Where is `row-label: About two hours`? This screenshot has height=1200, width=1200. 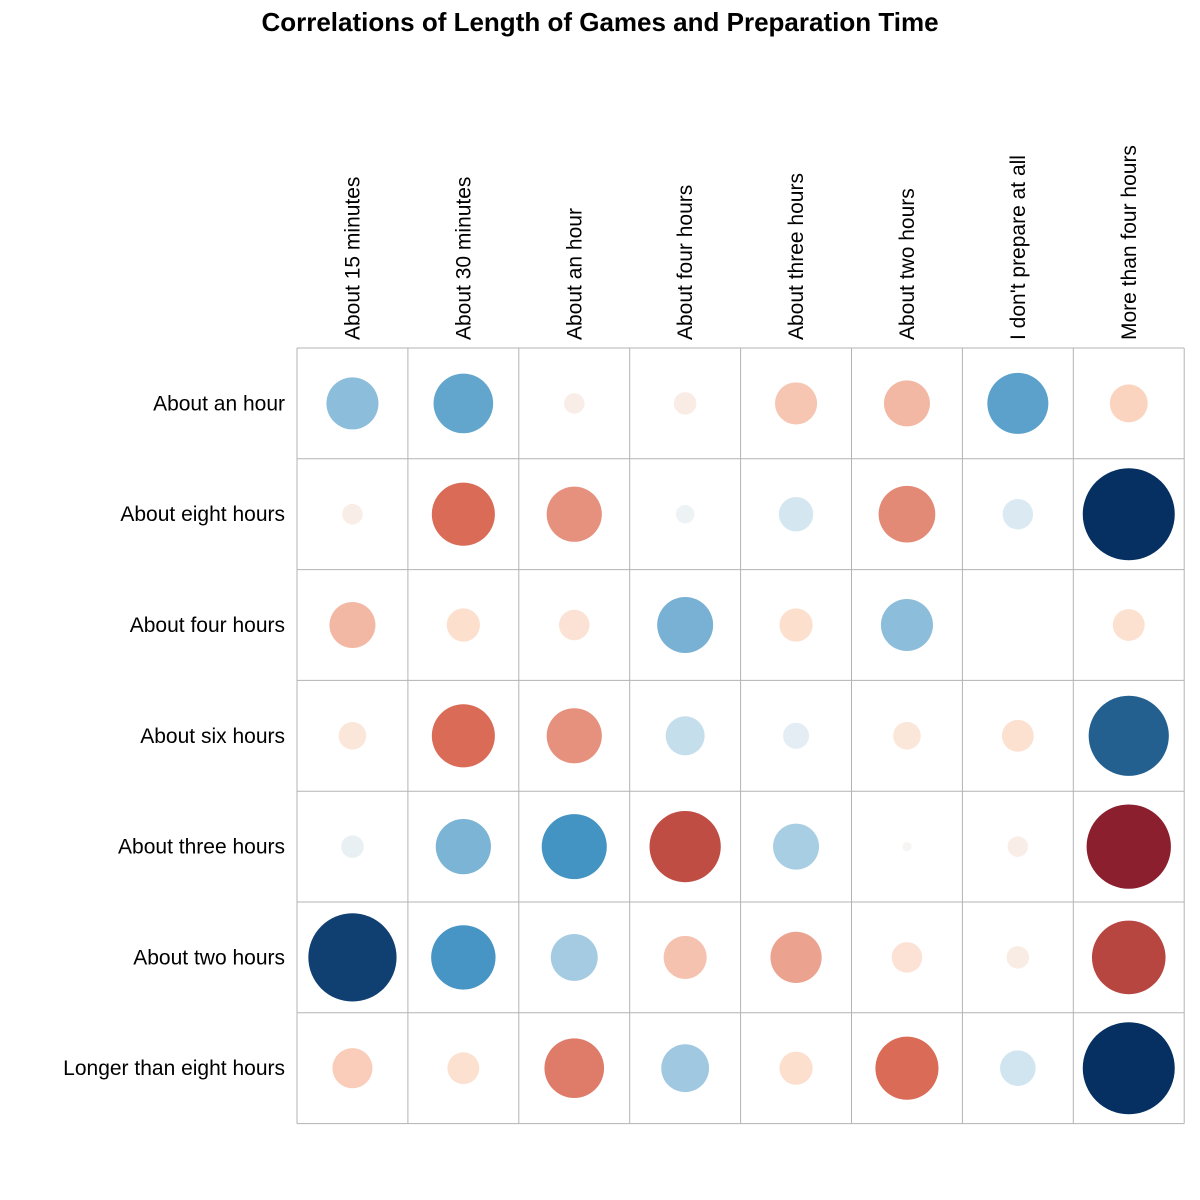 row-label: About two hours is located at coordinates (209, 957).